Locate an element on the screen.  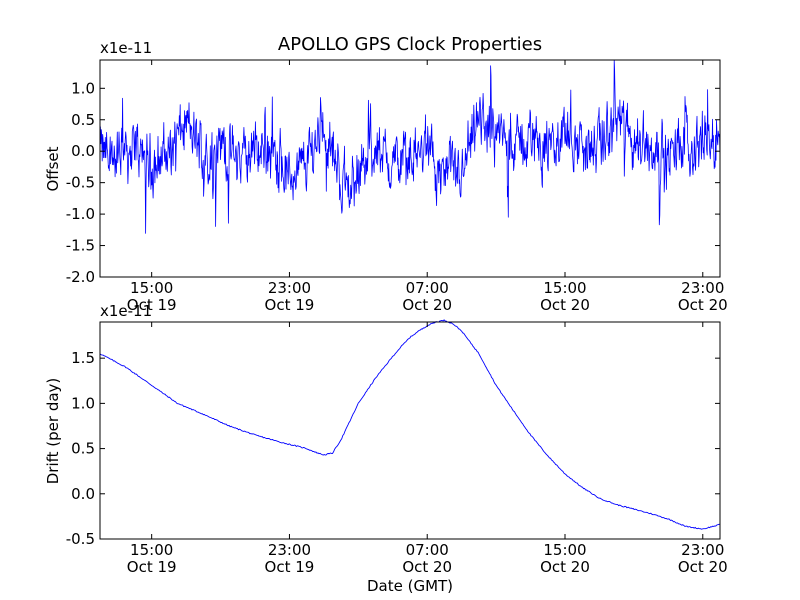
offset-multiplier: x1e-11 is located at coordinates (126, 48).